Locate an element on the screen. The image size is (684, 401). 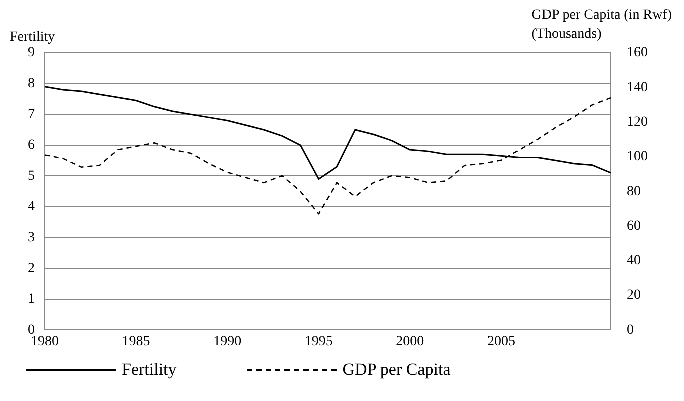
y2-tick-label: 80 is located at coordinates (634, 192).